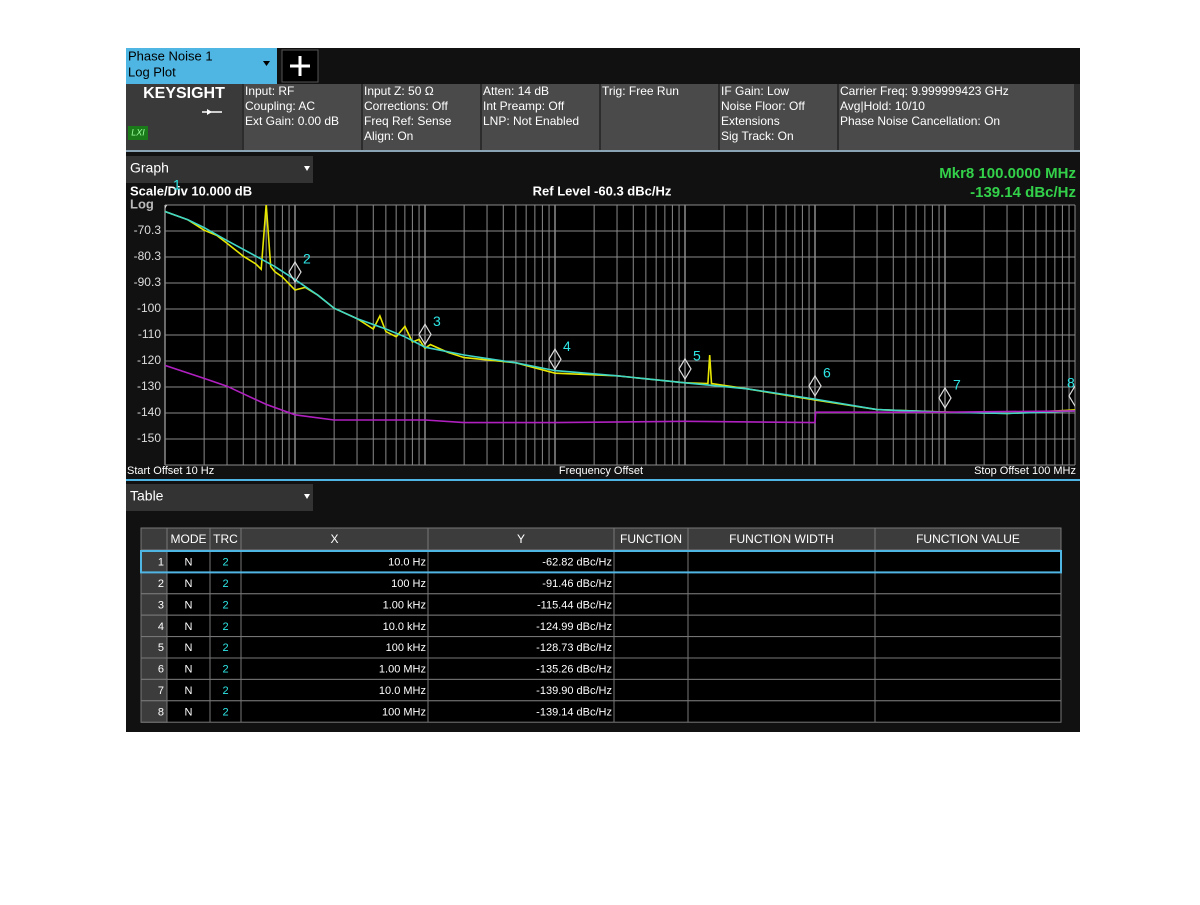 Image resolution: width=1200 pixels, height=905 pixels. I want to click on y-tick-label: -70.3, so click(148, 230).